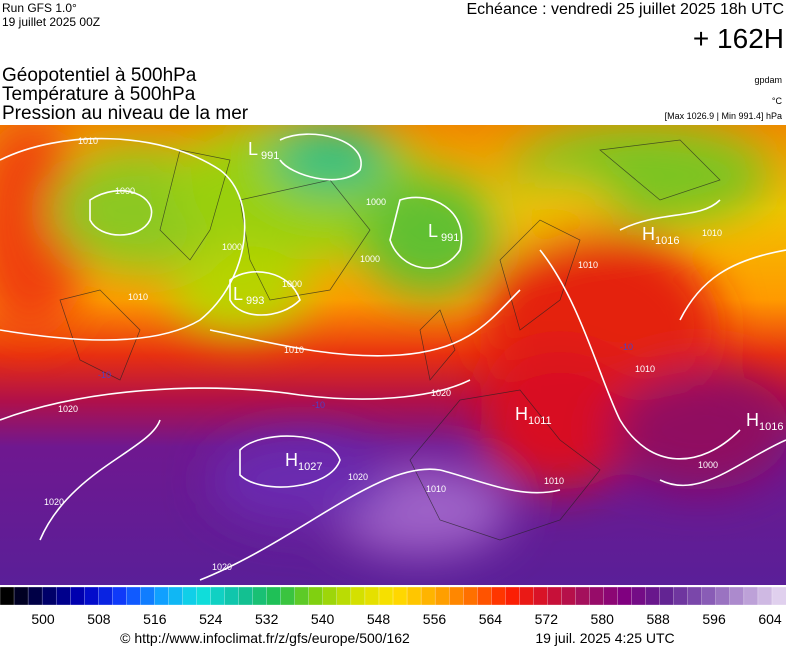  I want to click on field-label: Géopotentiel à 500hPa, so click(99, 75).